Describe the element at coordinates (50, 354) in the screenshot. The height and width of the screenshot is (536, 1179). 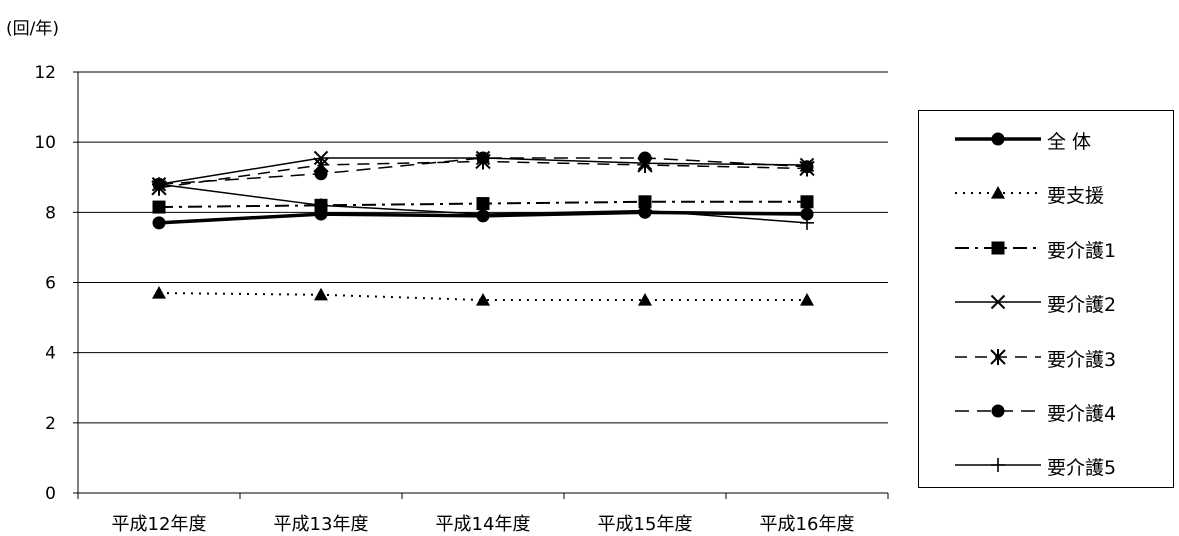
I see `y-tick-label: 4` at that location.